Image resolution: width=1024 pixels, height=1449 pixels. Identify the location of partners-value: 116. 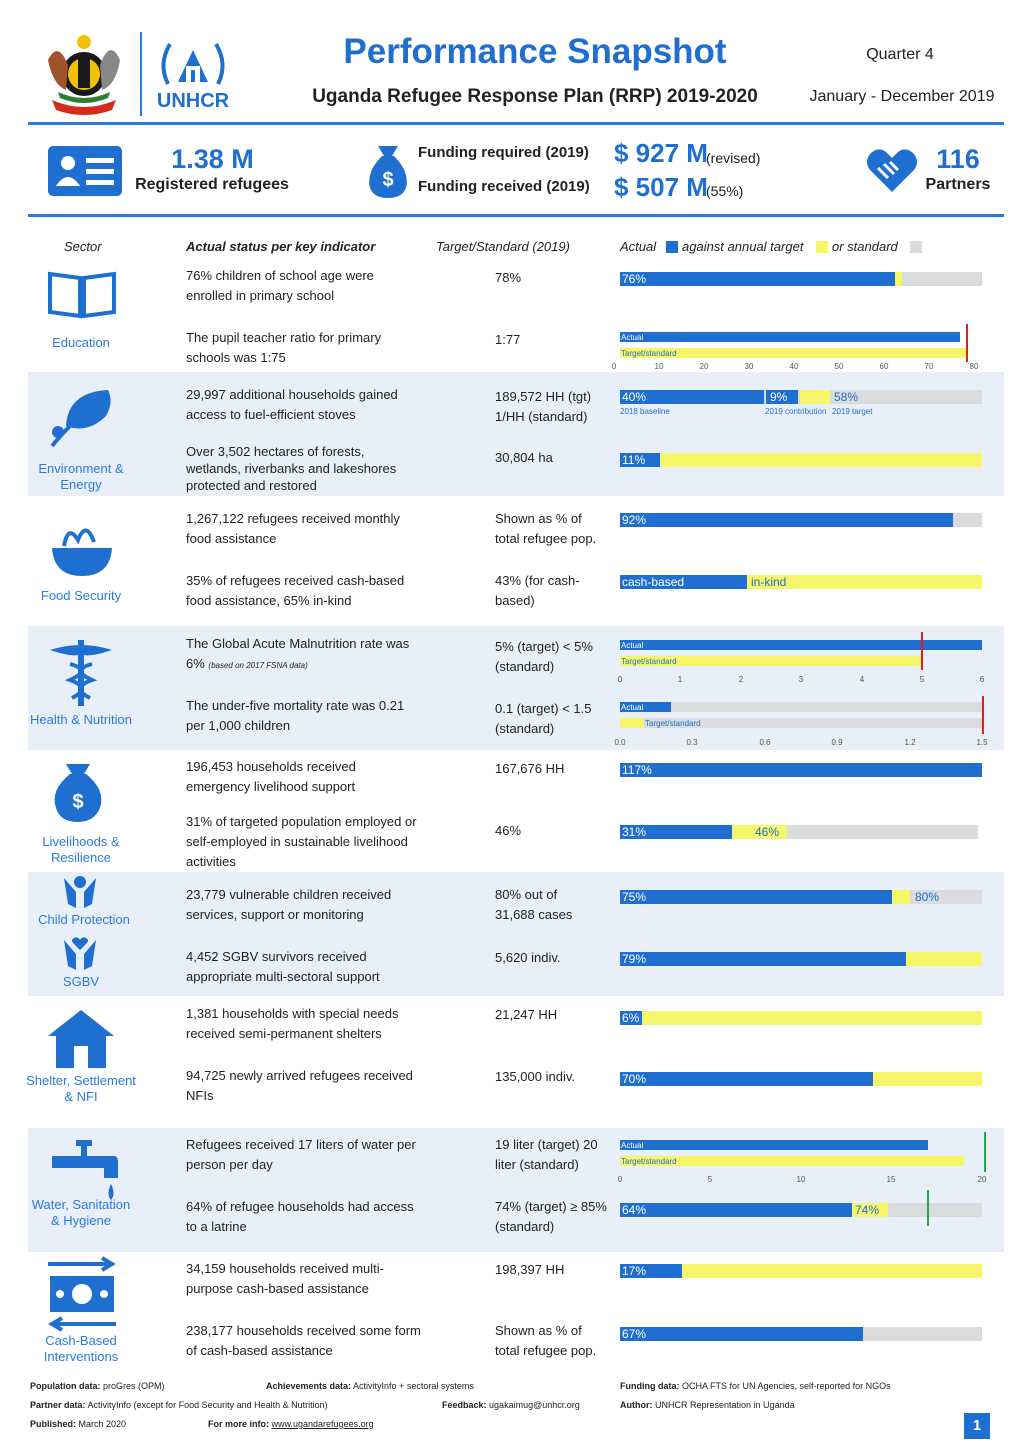
(958, 159).